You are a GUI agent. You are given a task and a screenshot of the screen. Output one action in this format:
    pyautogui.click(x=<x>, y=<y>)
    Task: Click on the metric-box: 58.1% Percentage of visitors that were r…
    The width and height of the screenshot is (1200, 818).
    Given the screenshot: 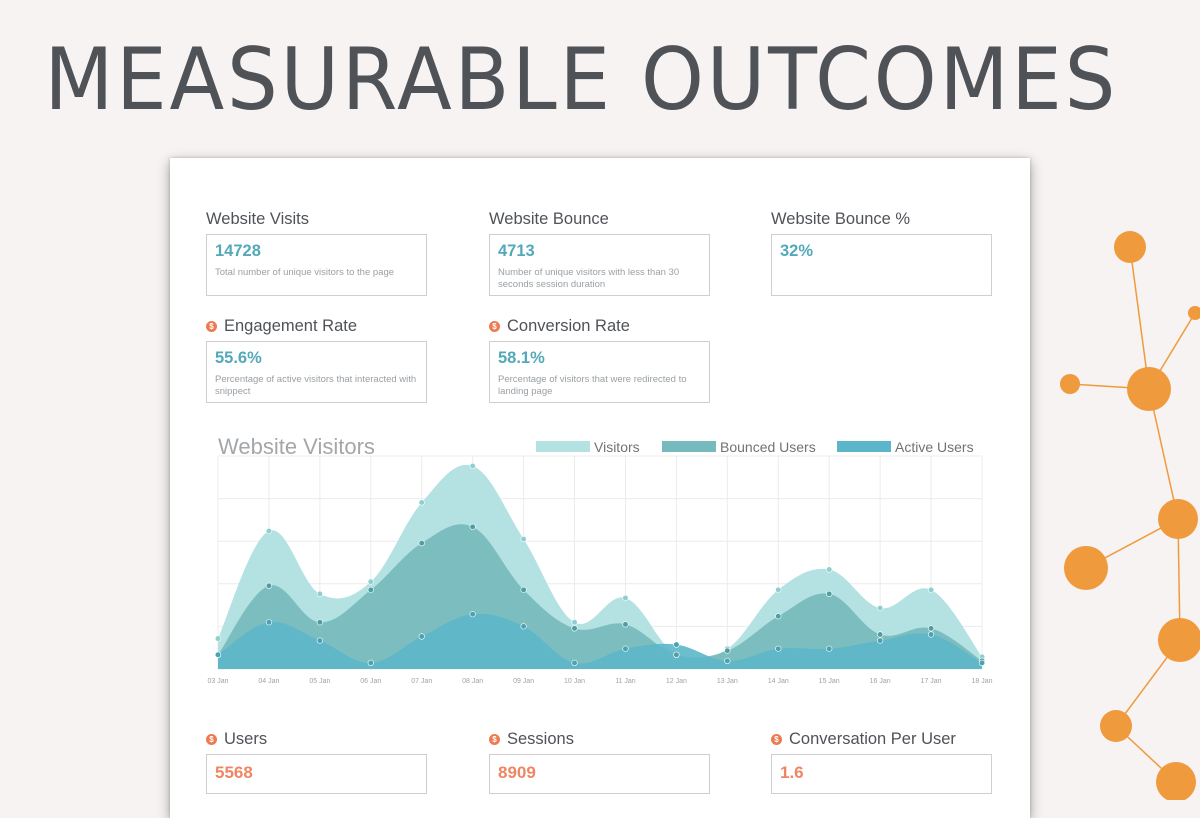 What is the action you would take?
    pyautogui.click(x=599, y=372)
    